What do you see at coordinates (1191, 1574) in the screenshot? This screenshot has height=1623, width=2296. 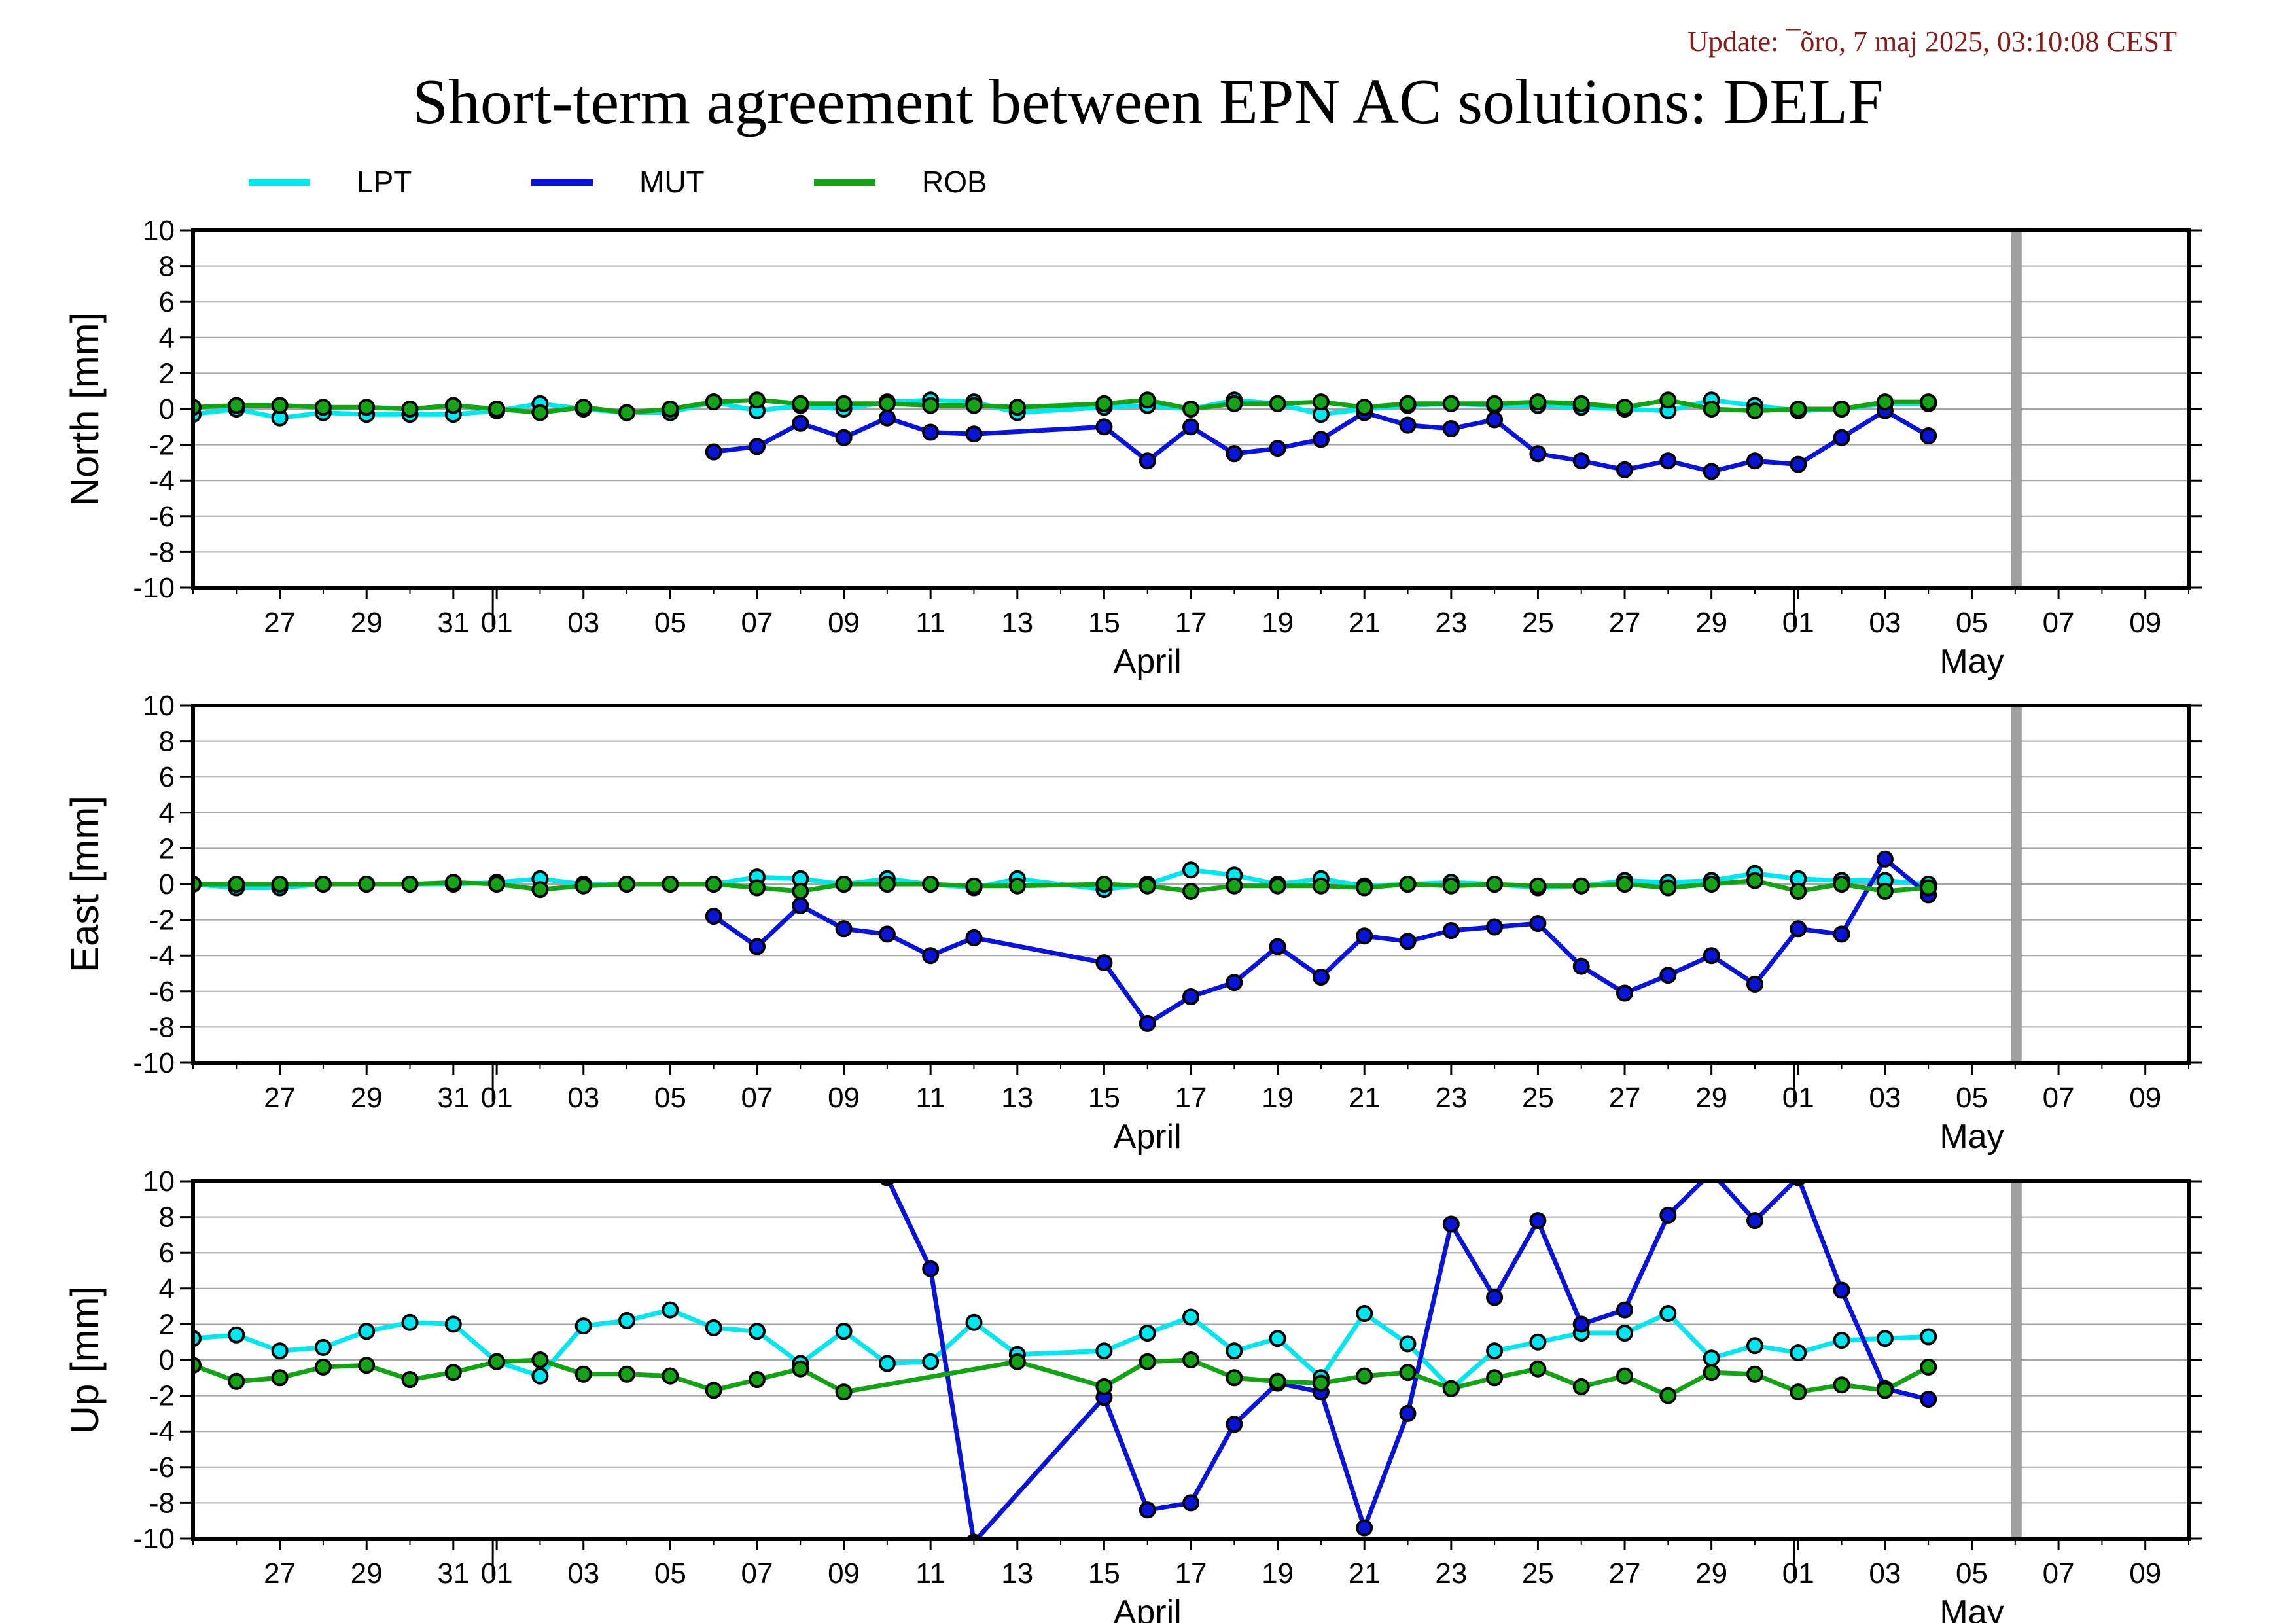 I see `x-tick-label: 17` at bounding box center [1191, 1574].